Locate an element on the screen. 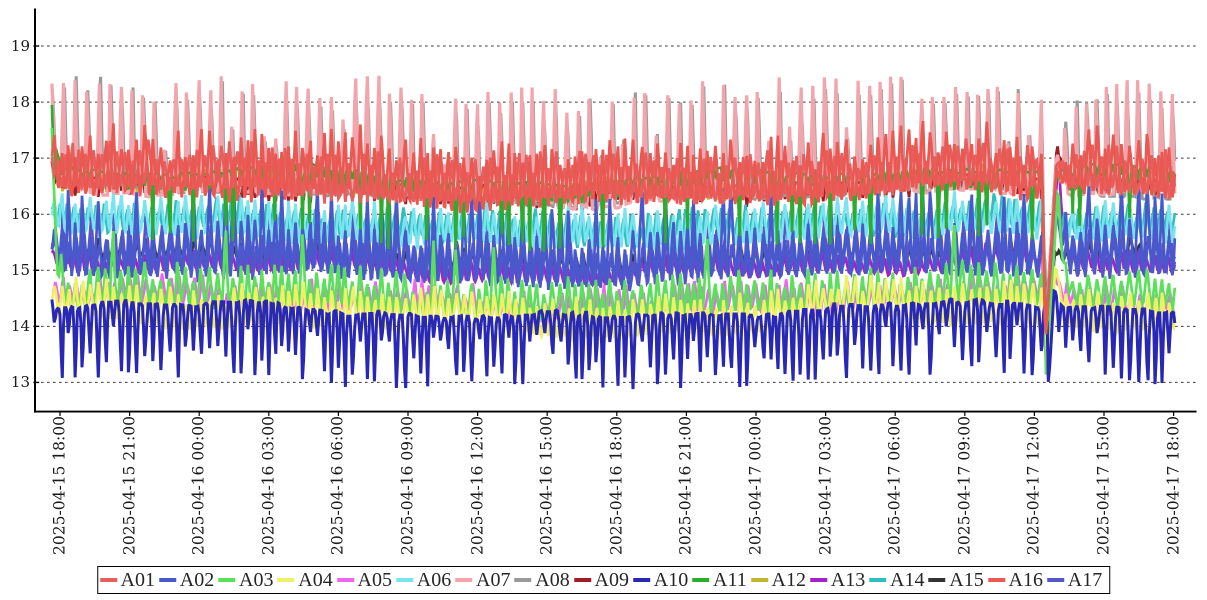 The height and width of the screenshot is (600, 1207). x-tick-label: 2025-04-16 21:00 is located at coordinates (685, 485).